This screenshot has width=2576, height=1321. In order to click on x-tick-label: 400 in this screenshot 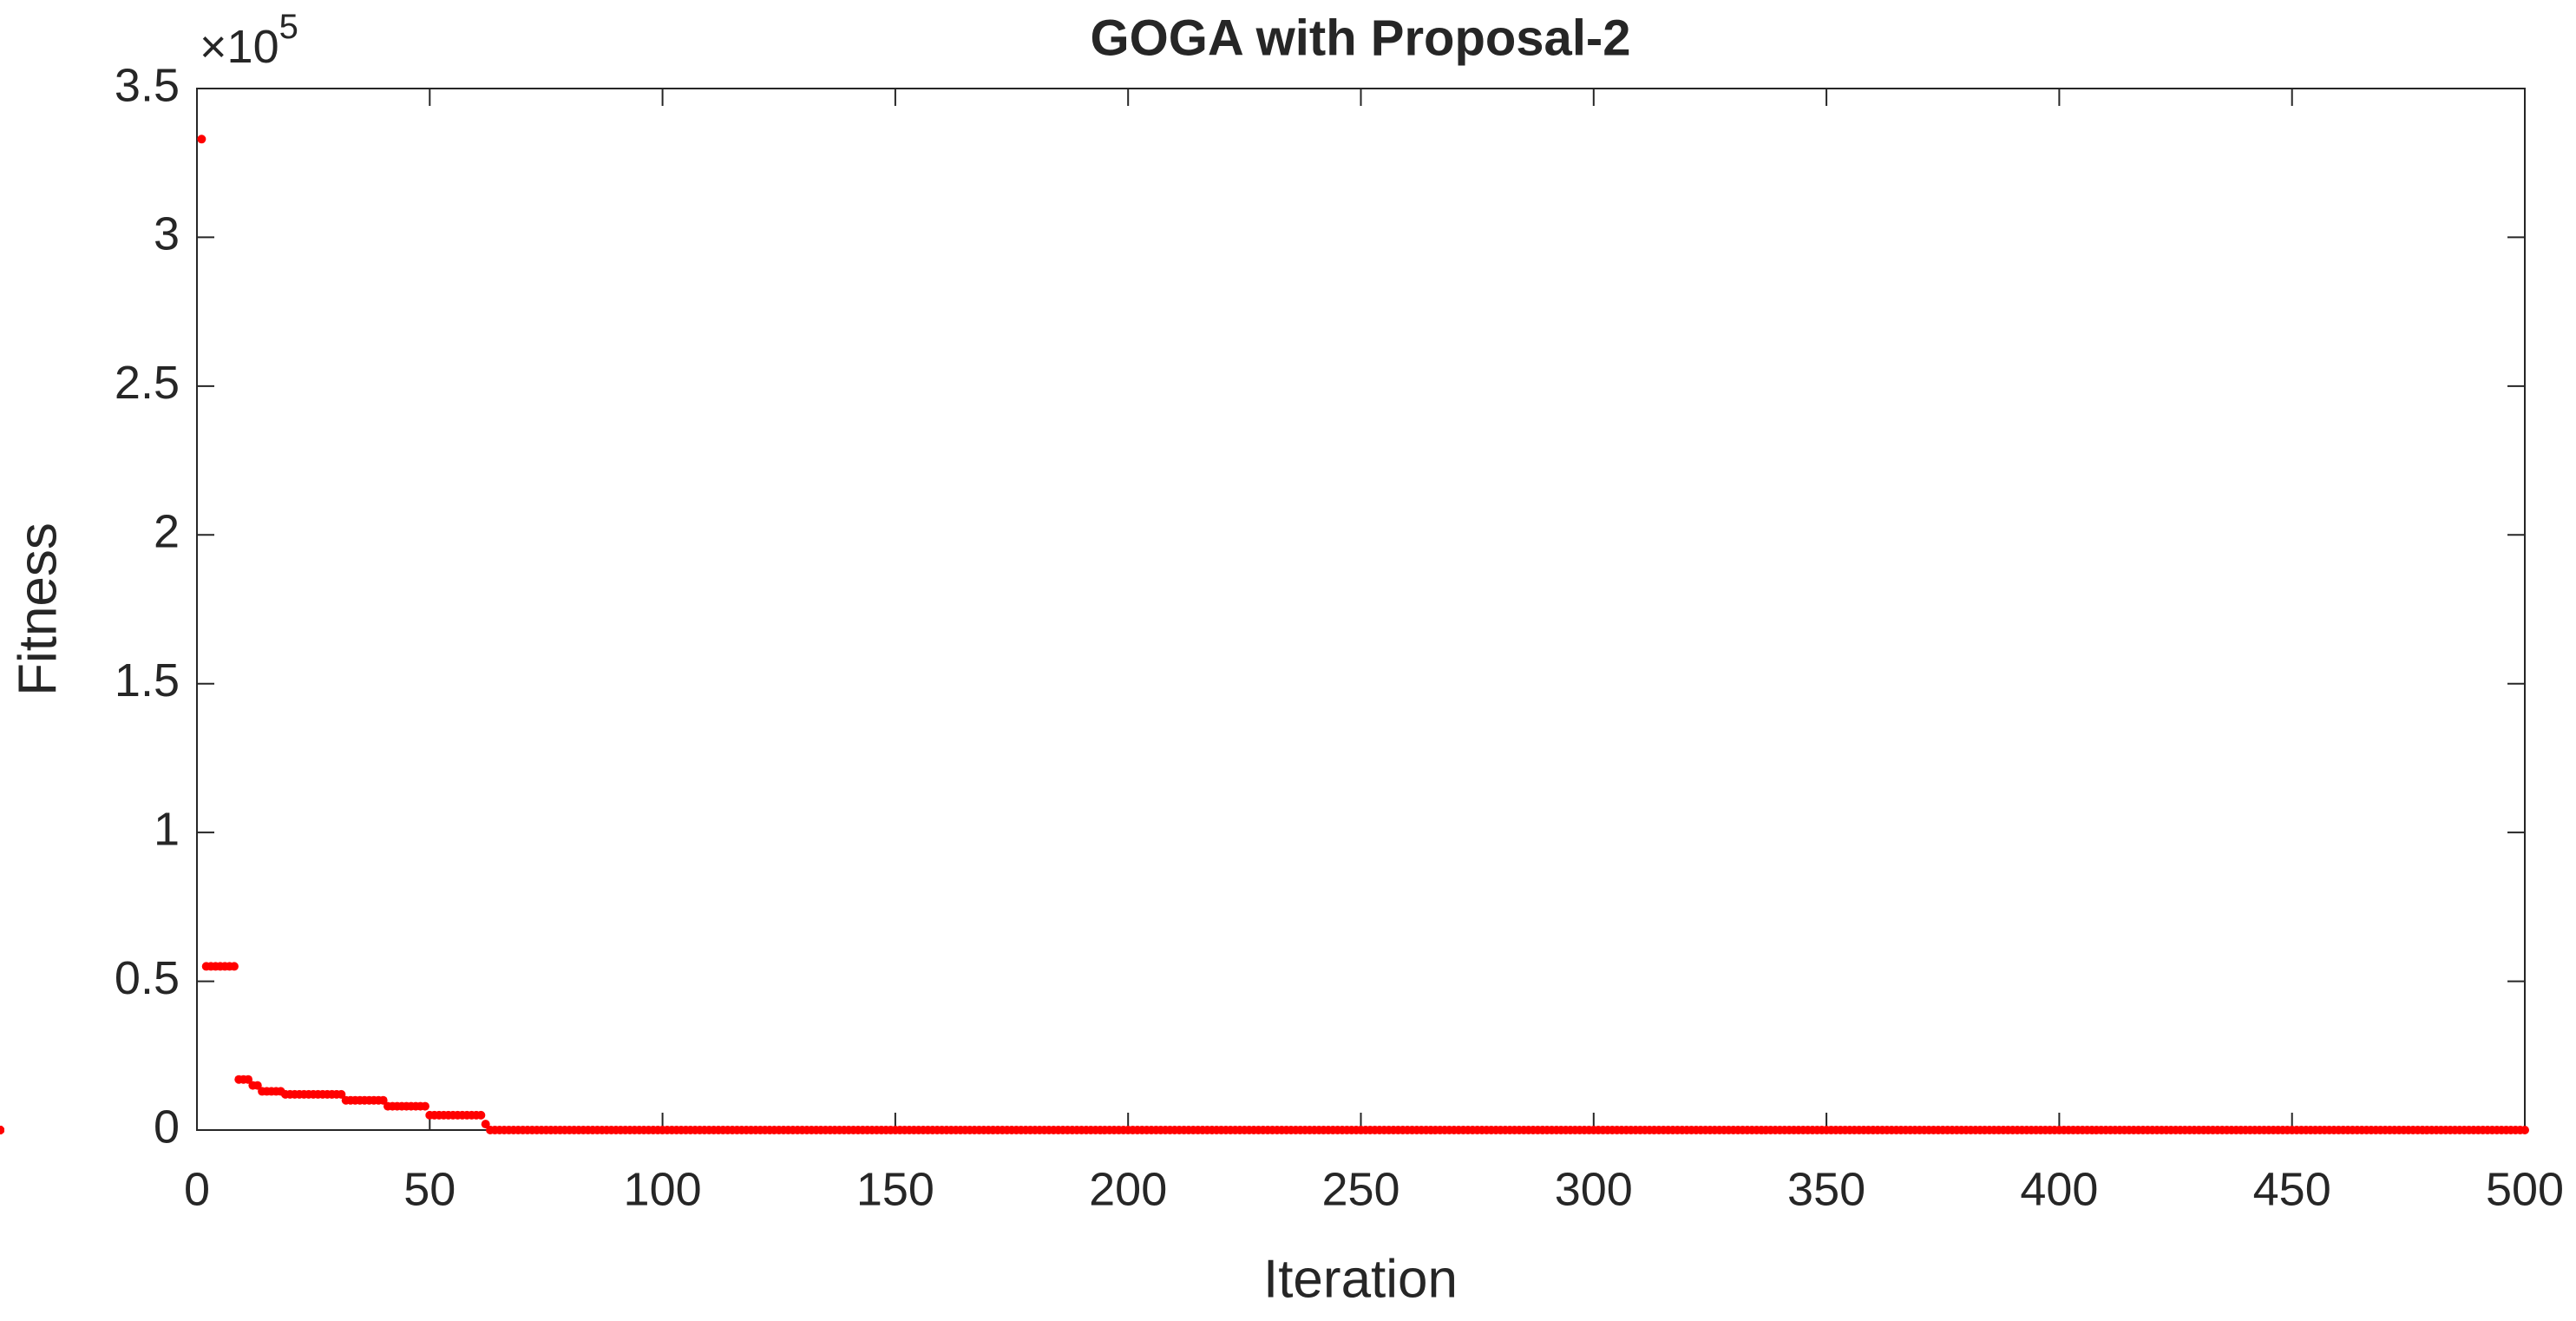, I will do `click(2059, 1189)`.